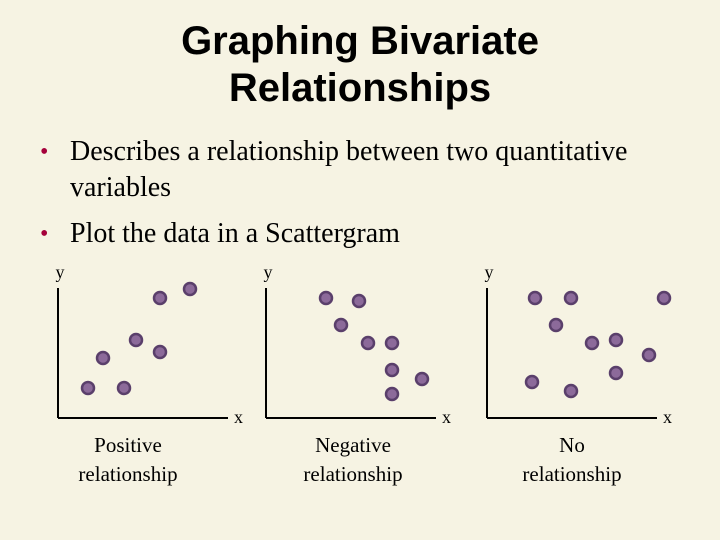 Image resolution: width=720 pixels, height=540 pixels. I want to click on bullet-text: Plot the data in a Scattergram, so click(235, 233).